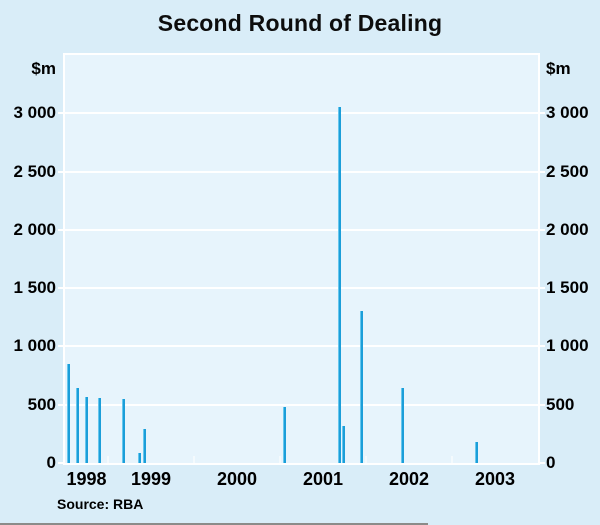 This screenshot has width=600, height=525. I want to click on x-axis-label-2000: 2000, so click(237, 479).